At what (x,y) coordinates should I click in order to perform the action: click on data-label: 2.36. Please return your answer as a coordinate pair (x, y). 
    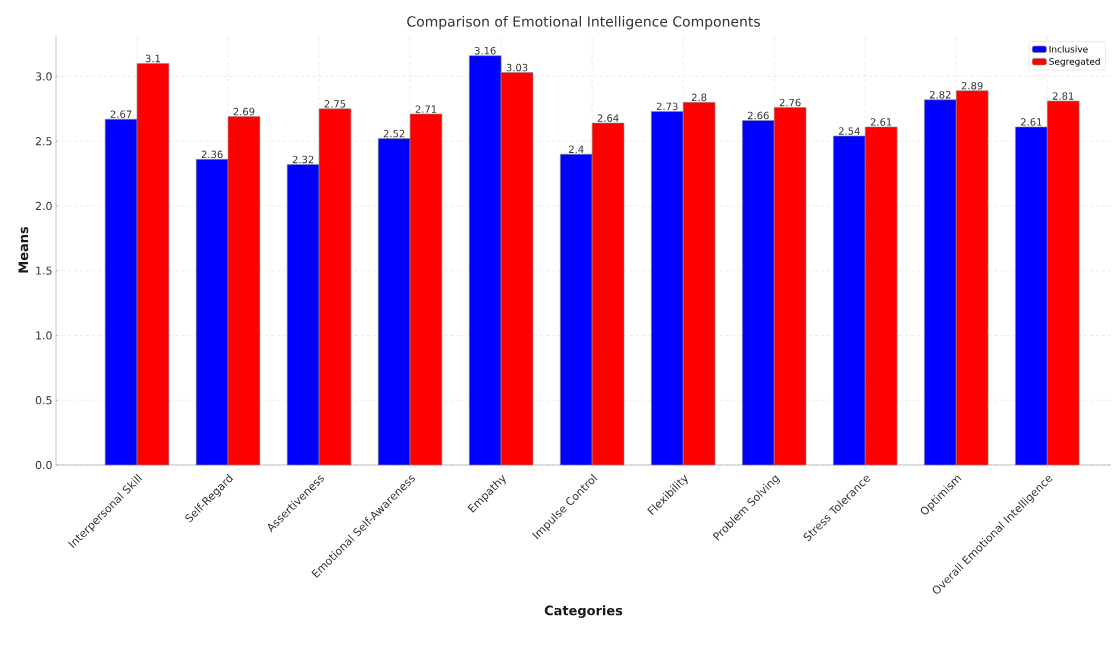
    Looking at the image, I should click on (212, 154).